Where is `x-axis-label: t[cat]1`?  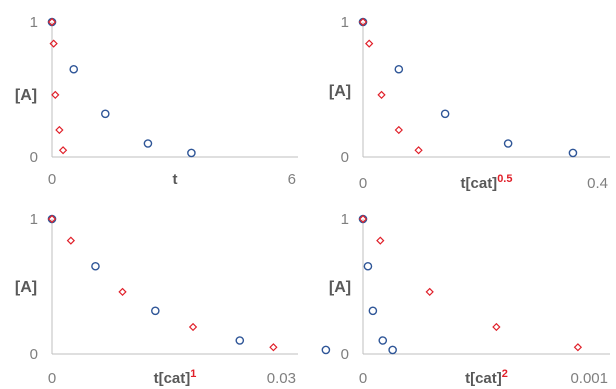
x-axis-label: t[cat]1 is located at coordinates (175, 377).